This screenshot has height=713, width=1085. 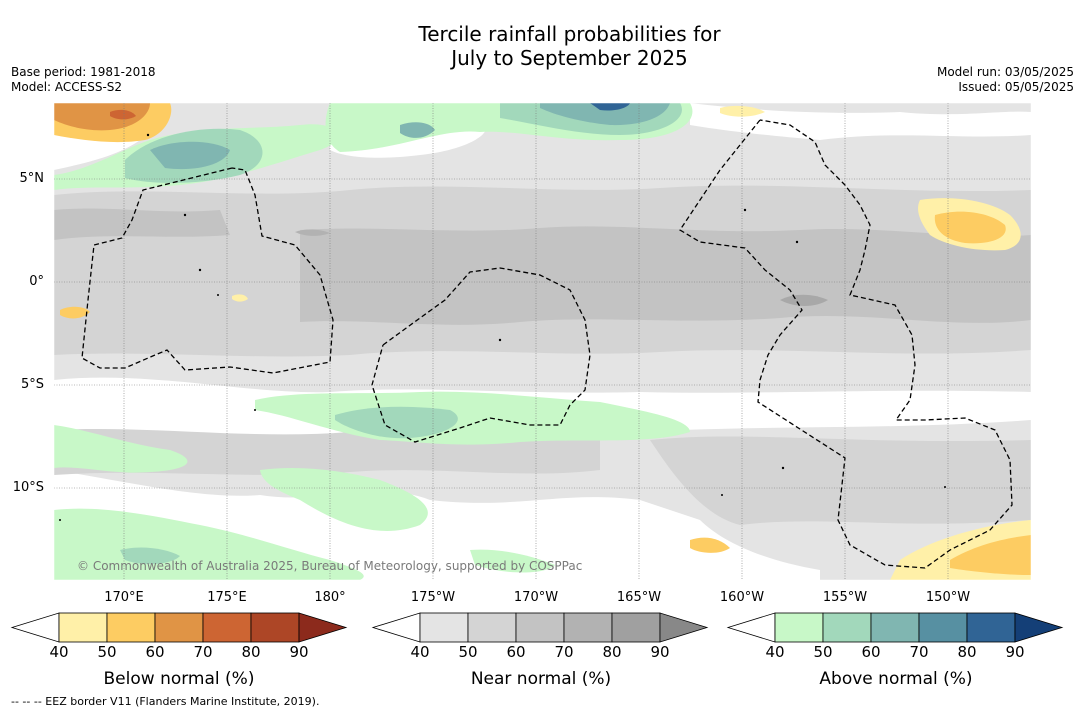 I want to click on lat-label-0: 0°, so click(x=36, y=281).